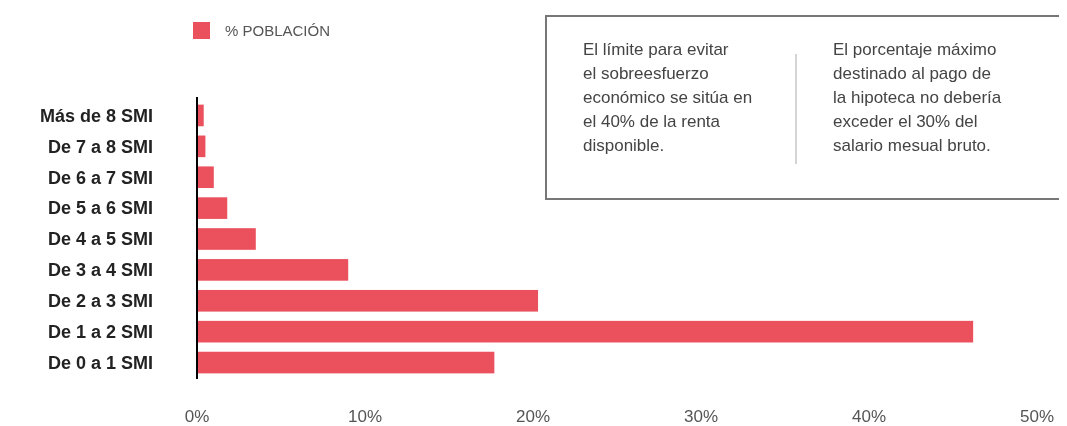 The height and width of the screenshot is (426, 1067). I want to click on y-tick-label: De 1 a 2 SMI, so click(100, 331).